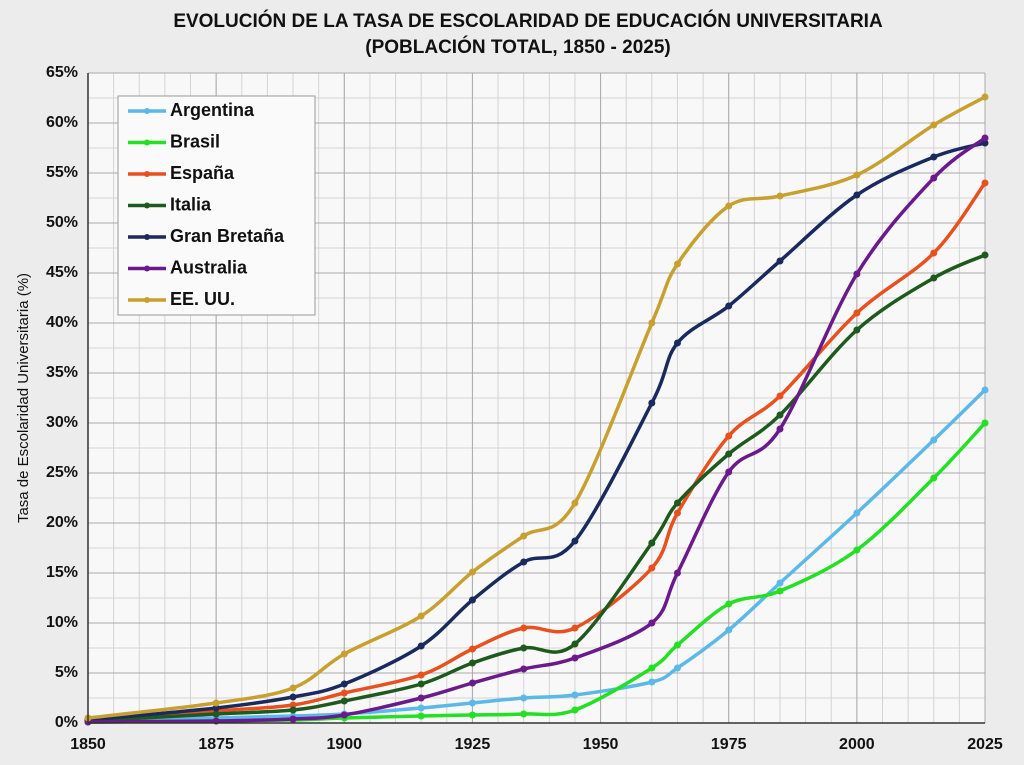 Image resolution: width=1024 pixels, height=765 pixels. What do you see at coordinates (857, 744) in the screenshot?
I see `x-tick-label: 2000` at bounding box center [857, 744].